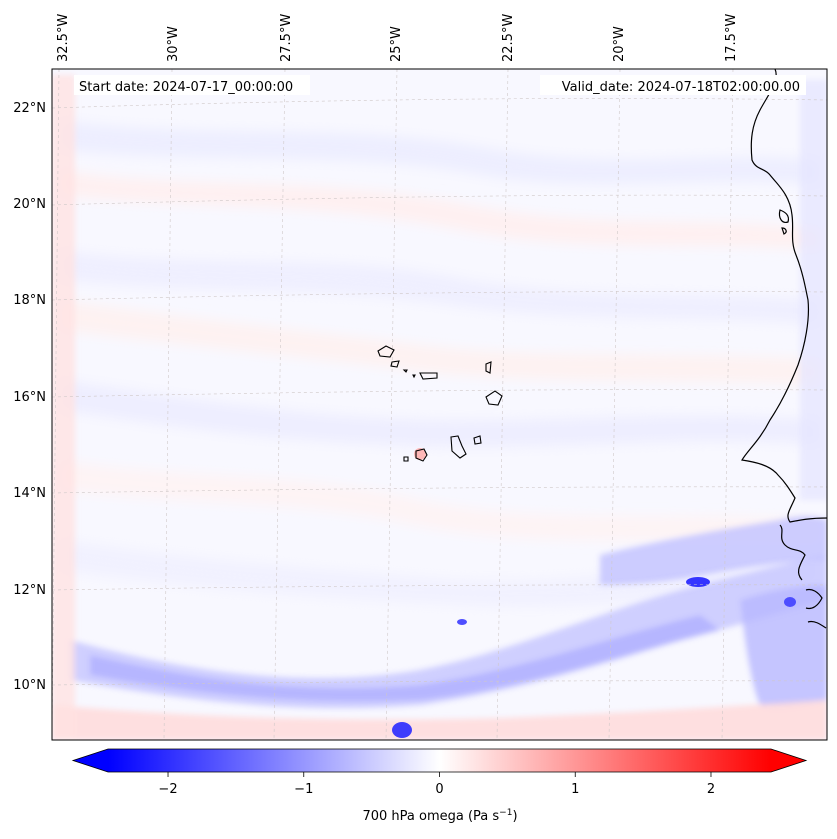 Image resolution: width=837 pixels, height=839 pixels. What do you see at coordinates (430, 816) in the screenshot?
I see `colorbar-label-main: 700 hPa omega (Pa s` at bounding box center [430, 816].